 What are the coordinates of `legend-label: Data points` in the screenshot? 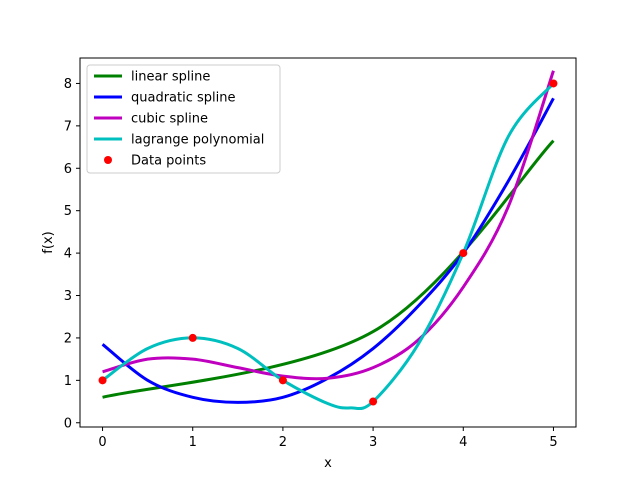 It's located at (168, 161).